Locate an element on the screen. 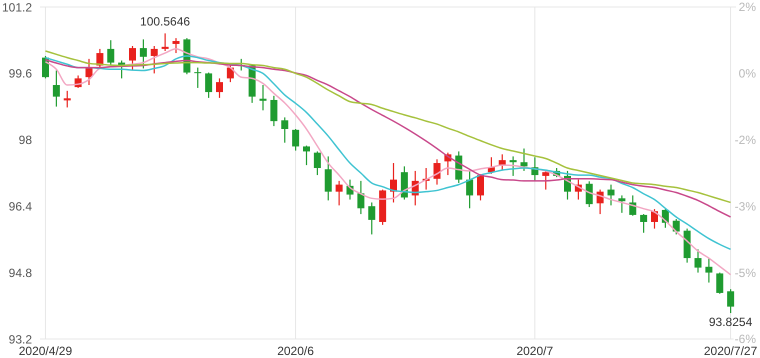 This screenshot has width=760, height=358. y2-tick-label: -3% is located at coordinates (745, 206).